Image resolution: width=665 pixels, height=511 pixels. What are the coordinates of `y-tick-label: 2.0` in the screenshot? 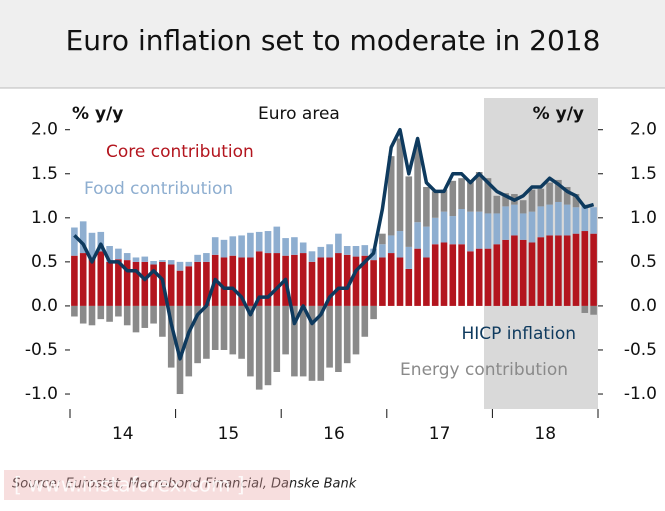 It's located at (44, 130).